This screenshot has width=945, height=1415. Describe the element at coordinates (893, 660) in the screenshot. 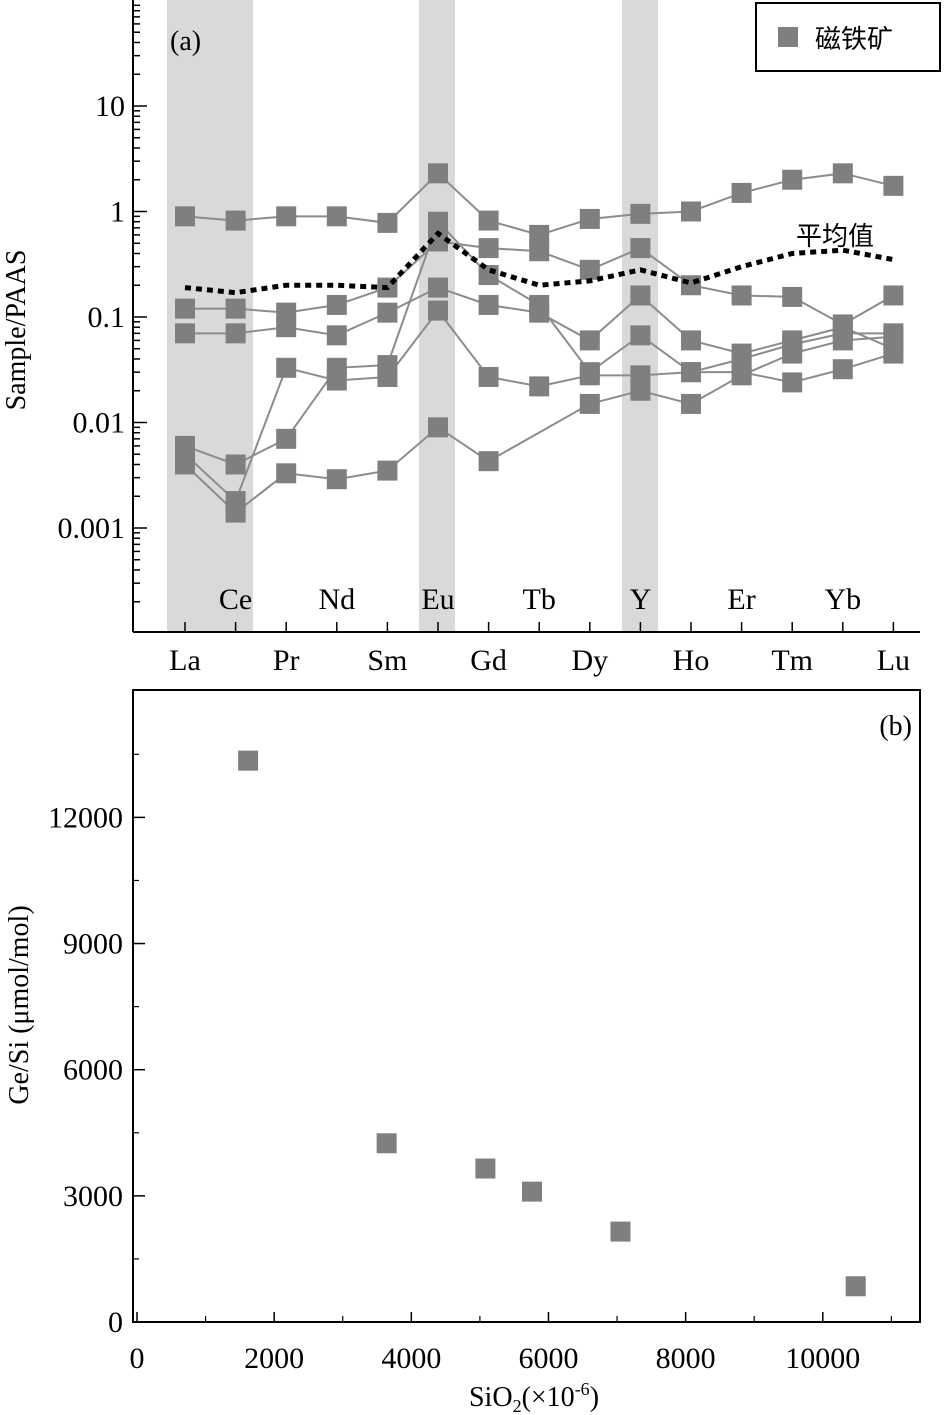

I see `x-tick-label-lu: Lu` at that location.